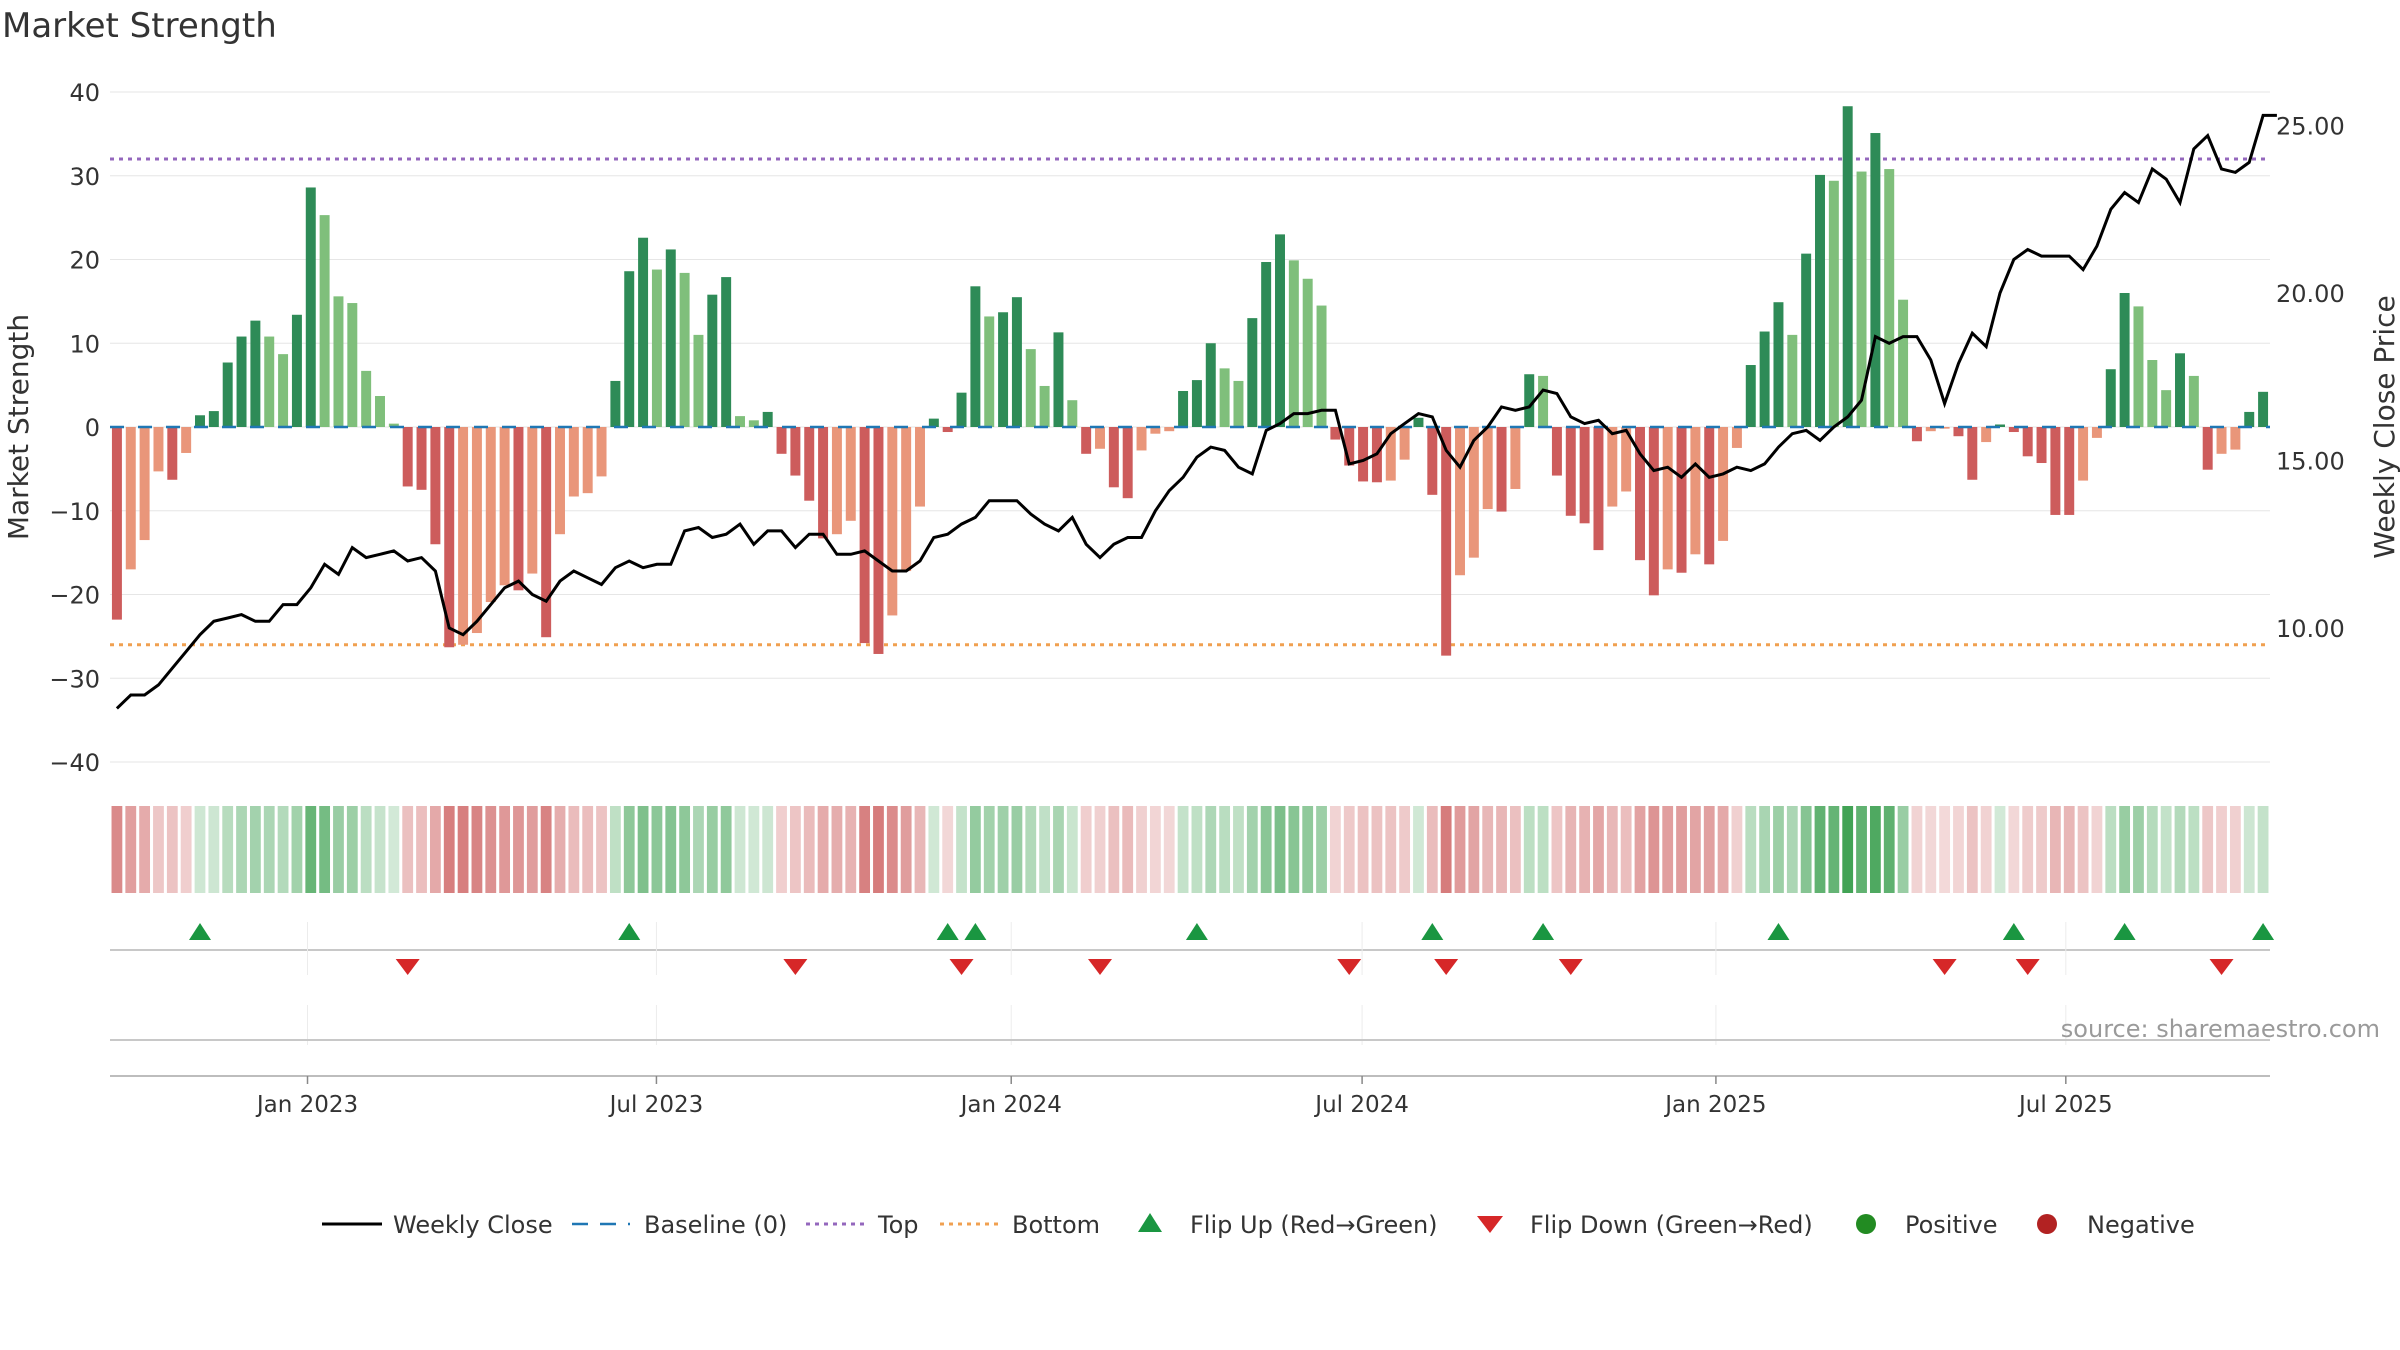 This screenshot has width=2400, height=1350. What do you see at coordinates (1866, 1224) in the screenshot?
I see `legend-swatch-positive` at bounding box center [1866, 1224].